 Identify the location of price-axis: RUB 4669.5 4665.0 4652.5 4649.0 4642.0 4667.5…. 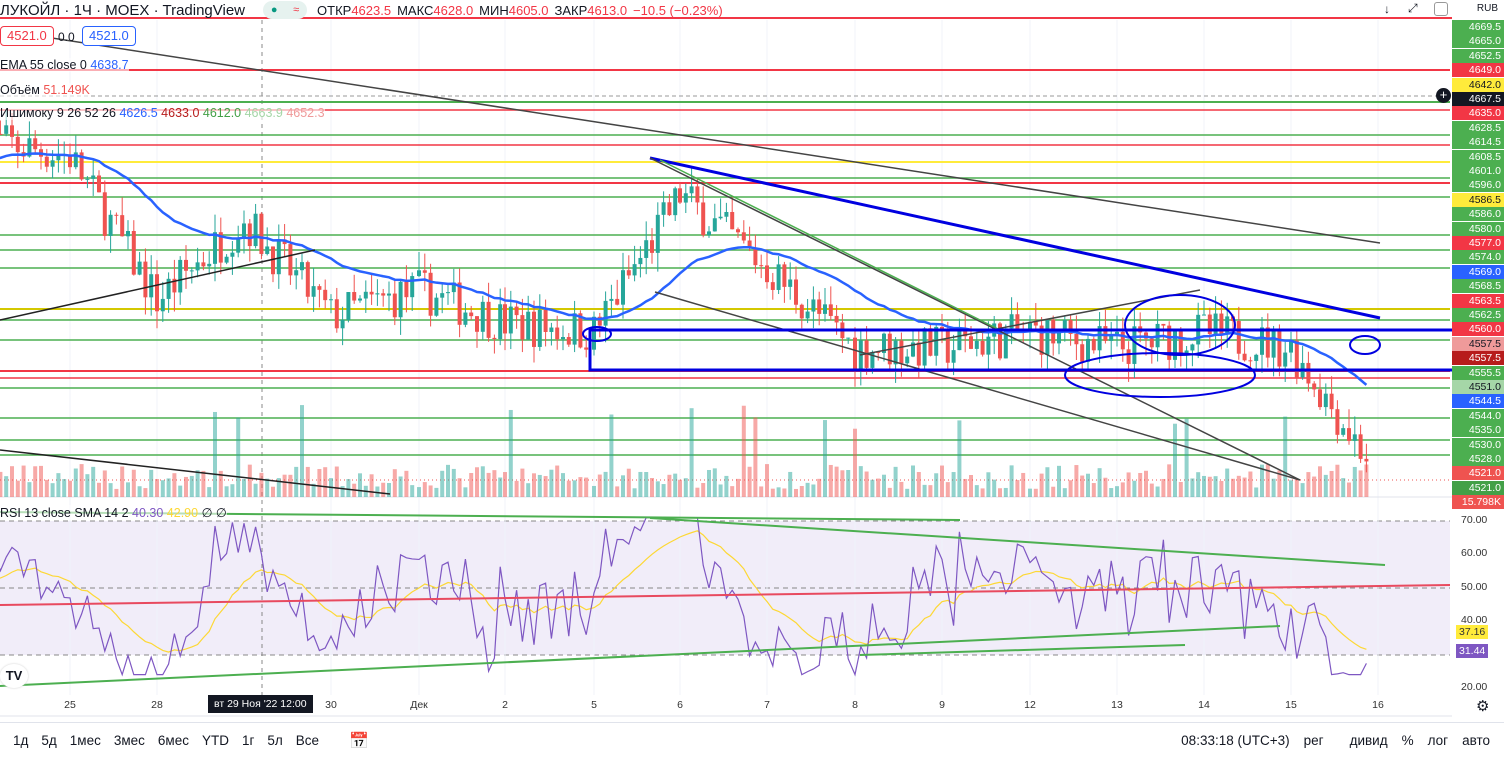
(1478, 255).